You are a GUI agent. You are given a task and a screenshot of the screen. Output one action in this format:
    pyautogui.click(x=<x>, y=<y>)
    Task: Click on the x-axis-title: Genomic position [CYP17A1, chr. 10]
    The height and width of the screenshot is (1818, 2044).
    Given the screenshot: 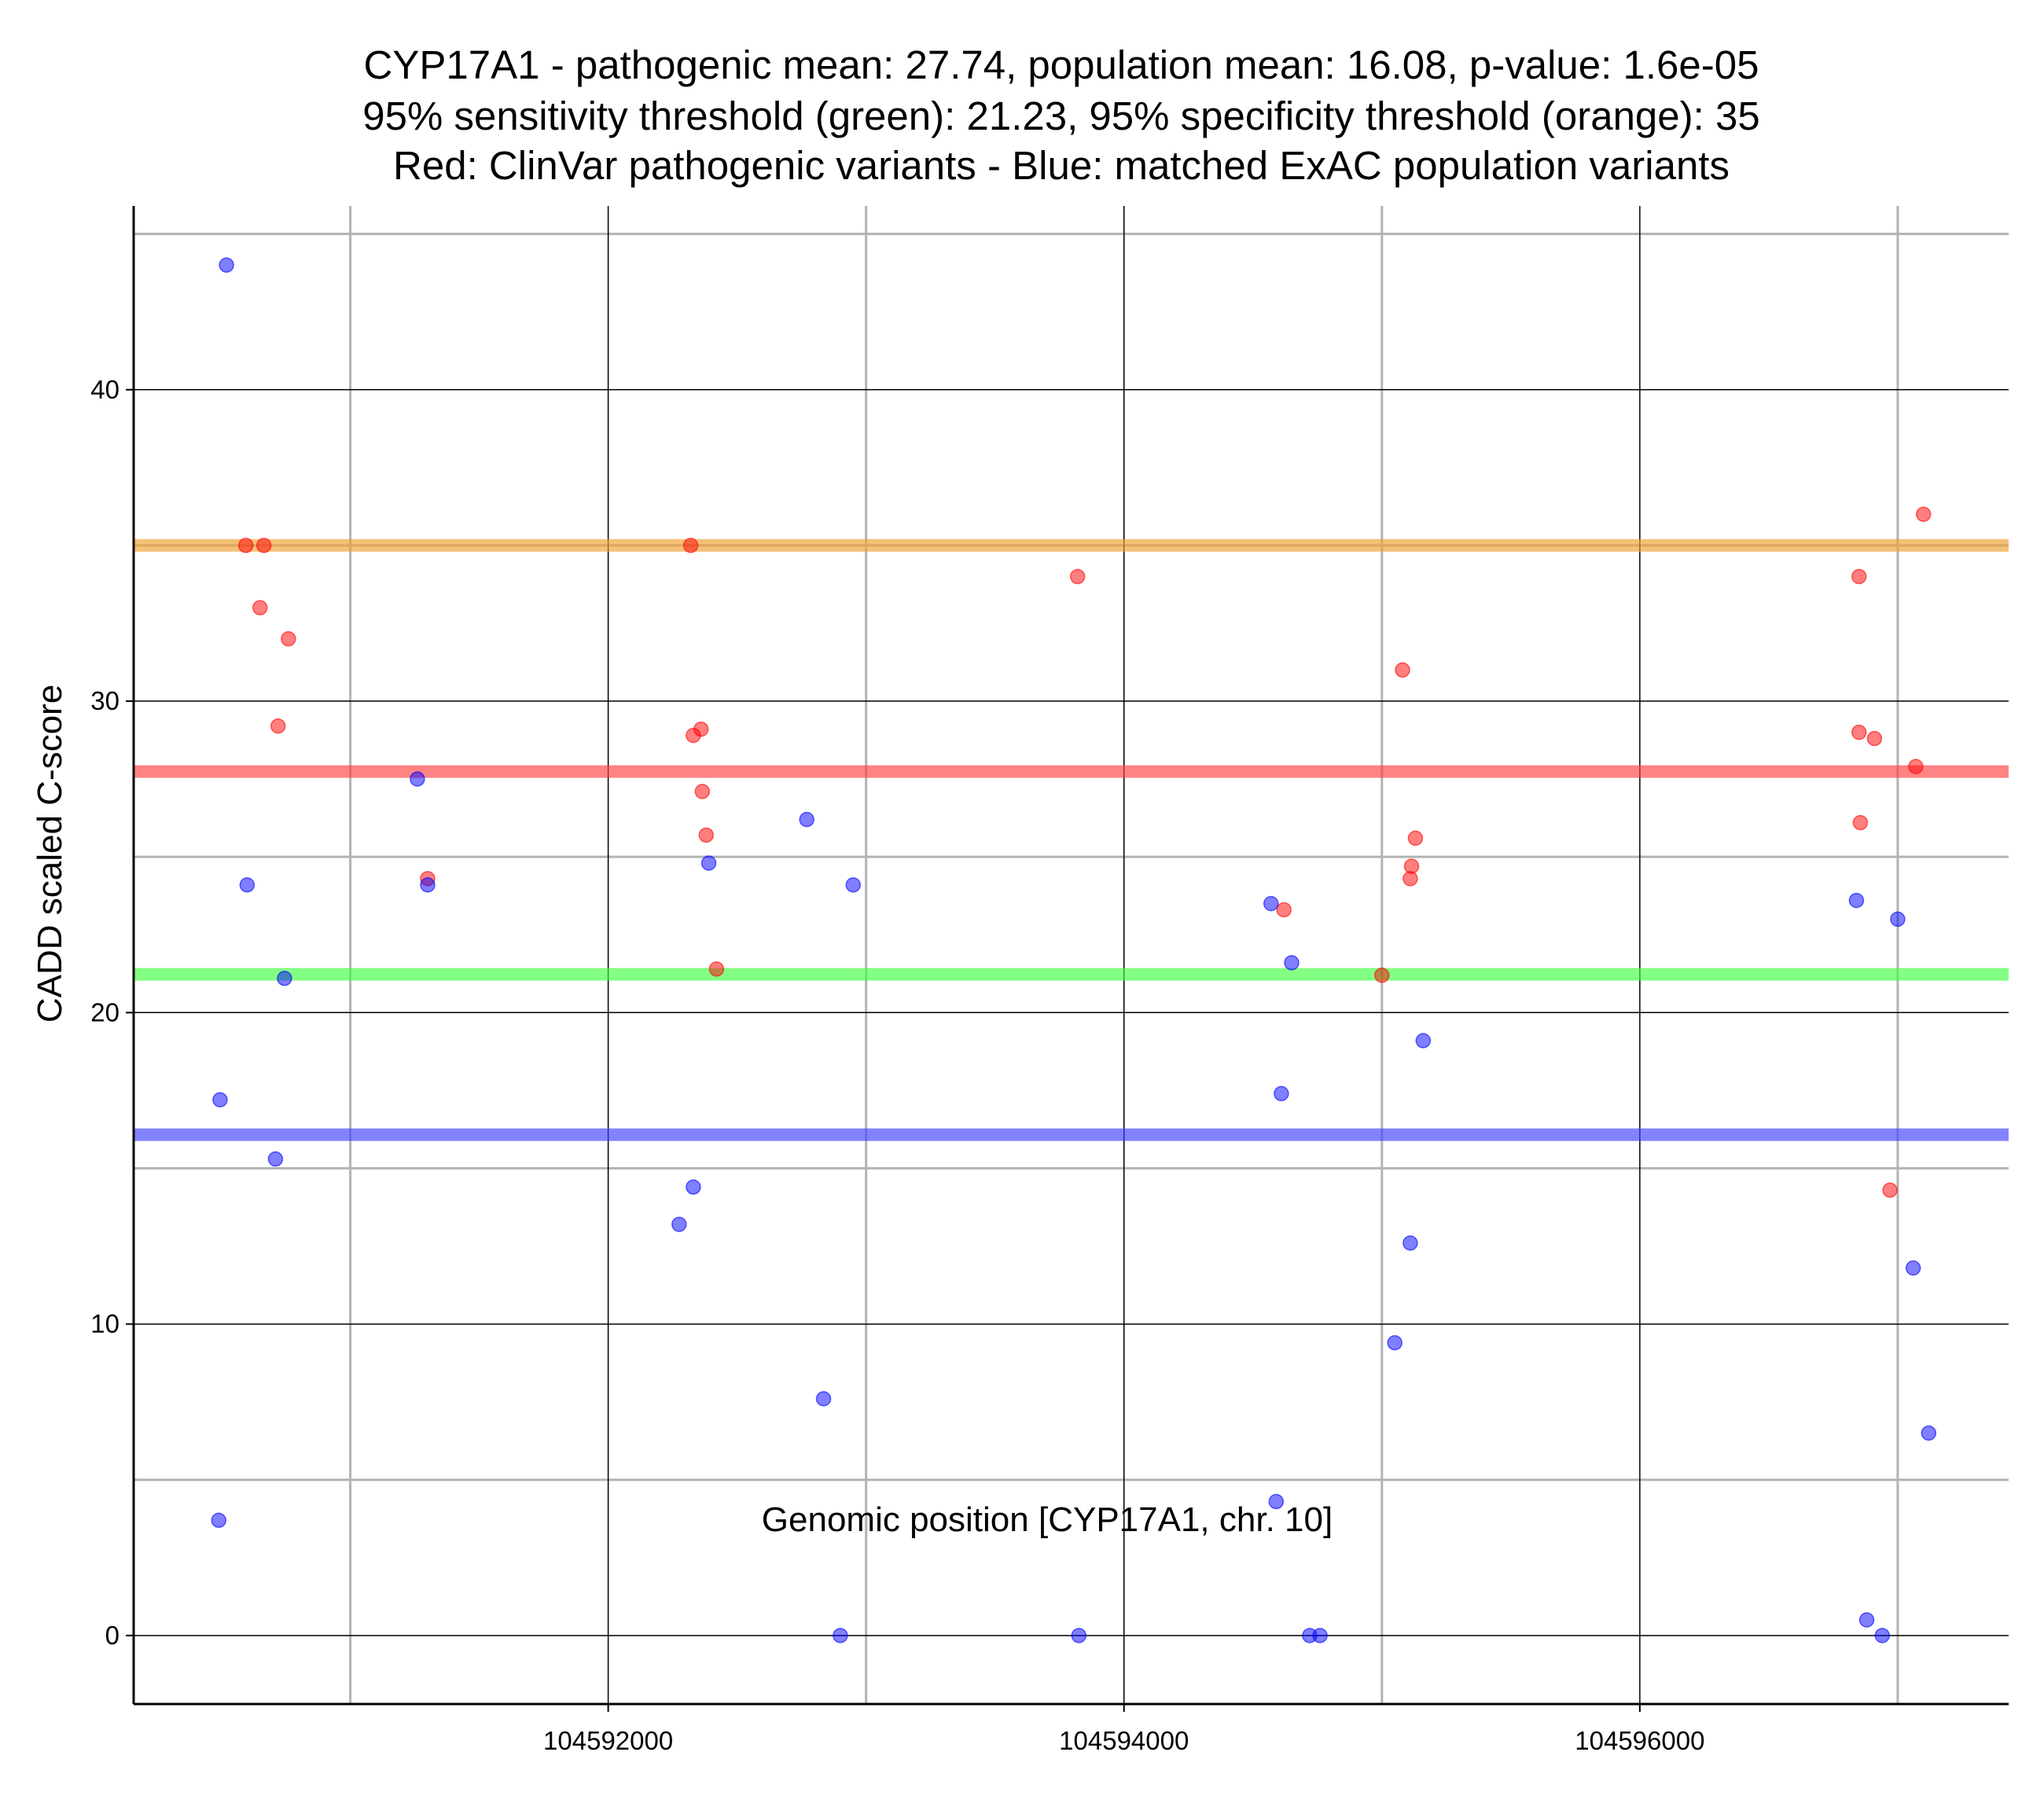 What is the action you would take?
    pyautogui.click(x=1047, y=1519)
    